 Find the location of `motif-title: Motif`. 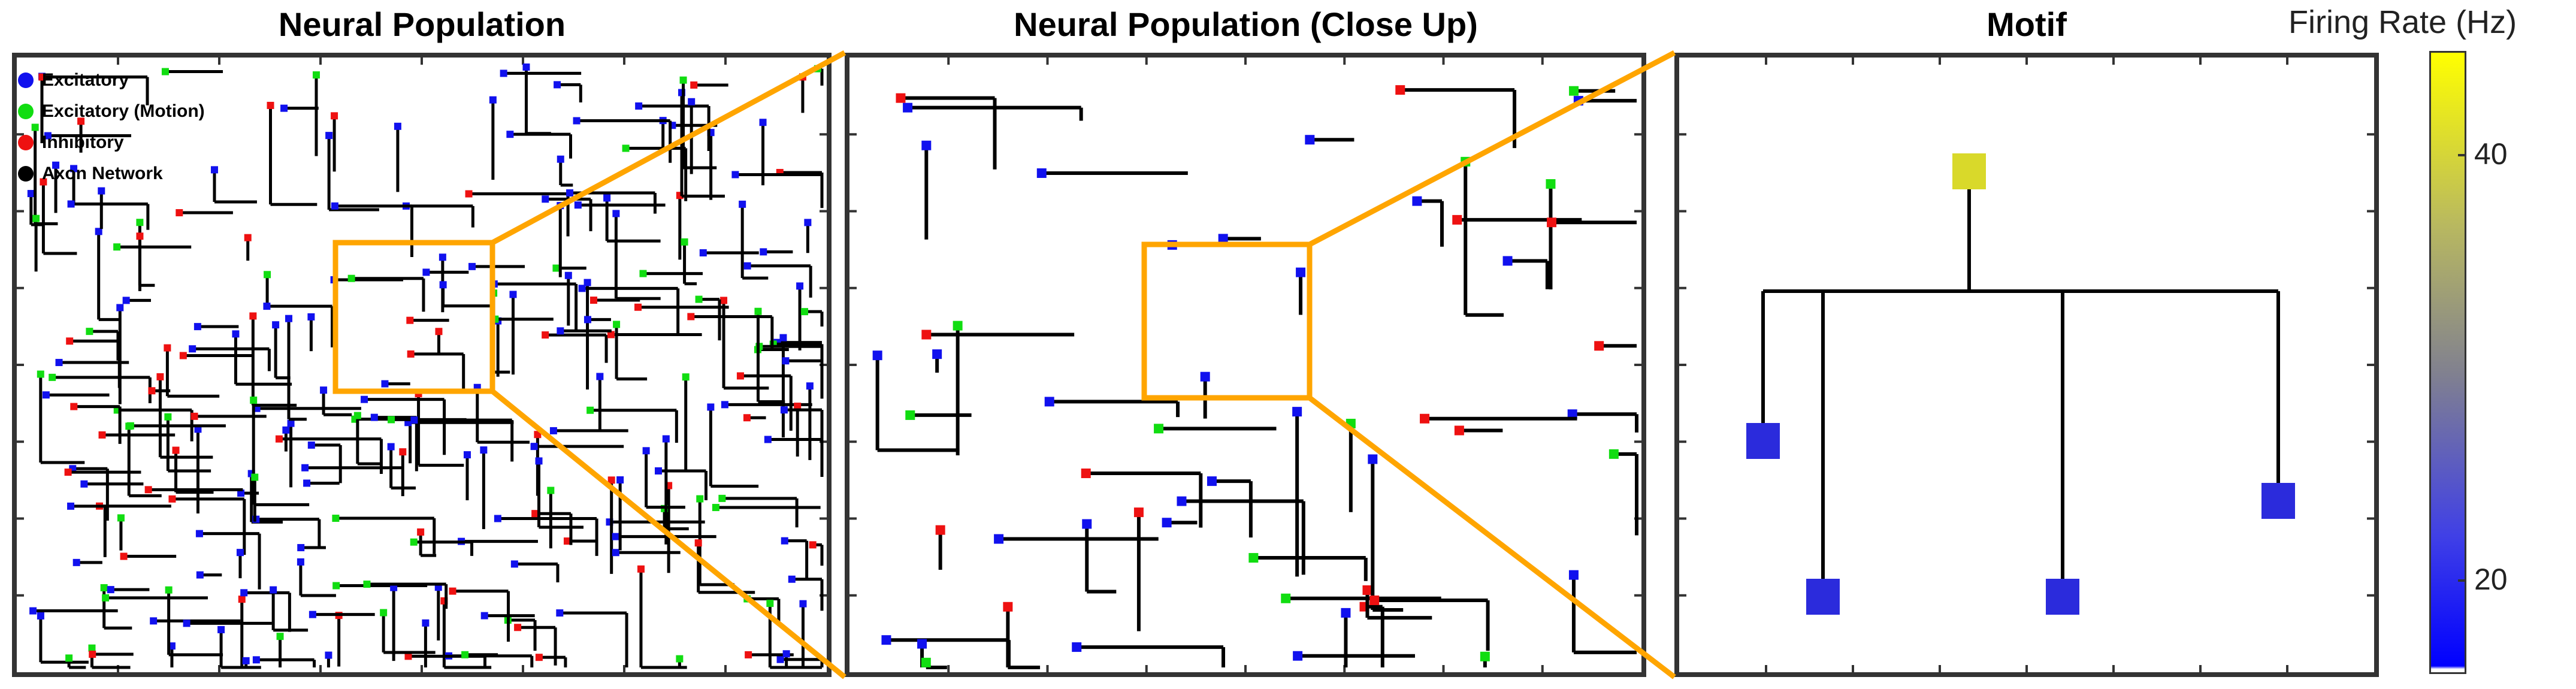

motif-title: Motif is located at coordinates (2027, 24).